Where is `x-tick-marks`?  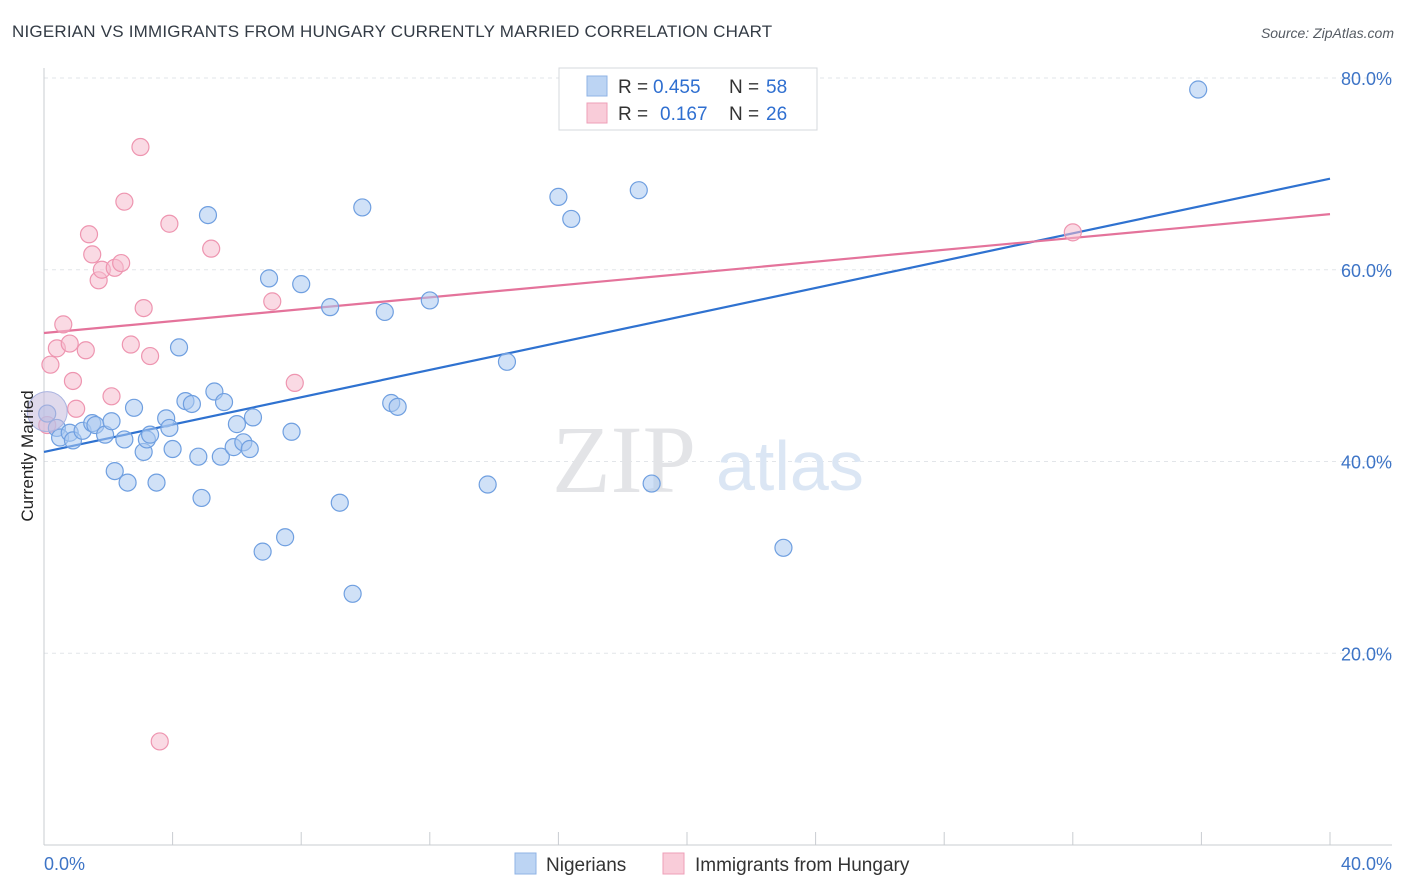 x-tick-marks is located at coordinates (687, 838).